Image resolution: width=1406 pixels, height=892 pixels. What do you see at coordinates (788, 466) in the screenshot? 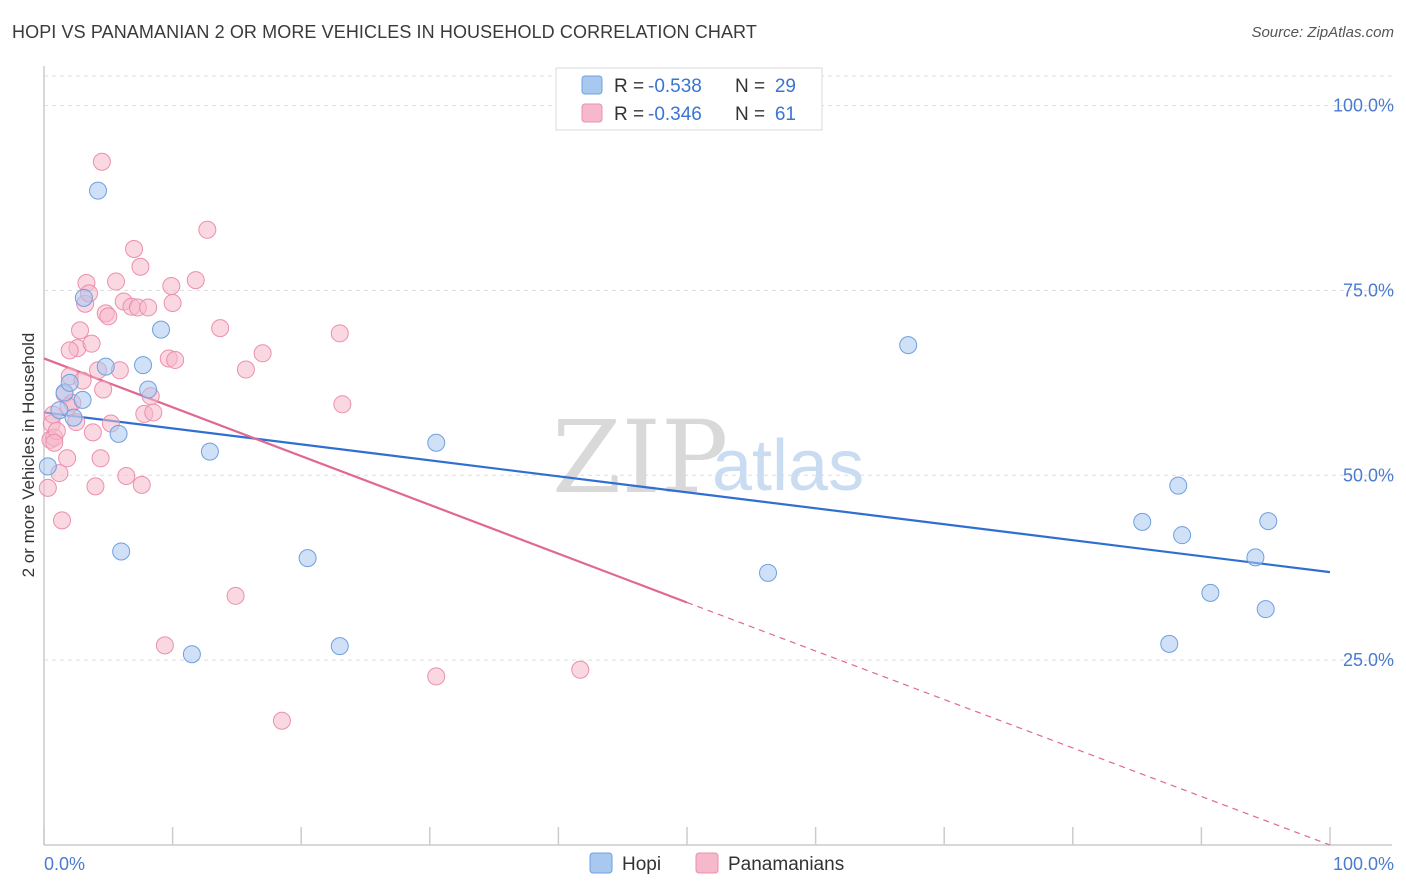
I see `watermark-atlas: atlas` at bounding box center [788, 466].